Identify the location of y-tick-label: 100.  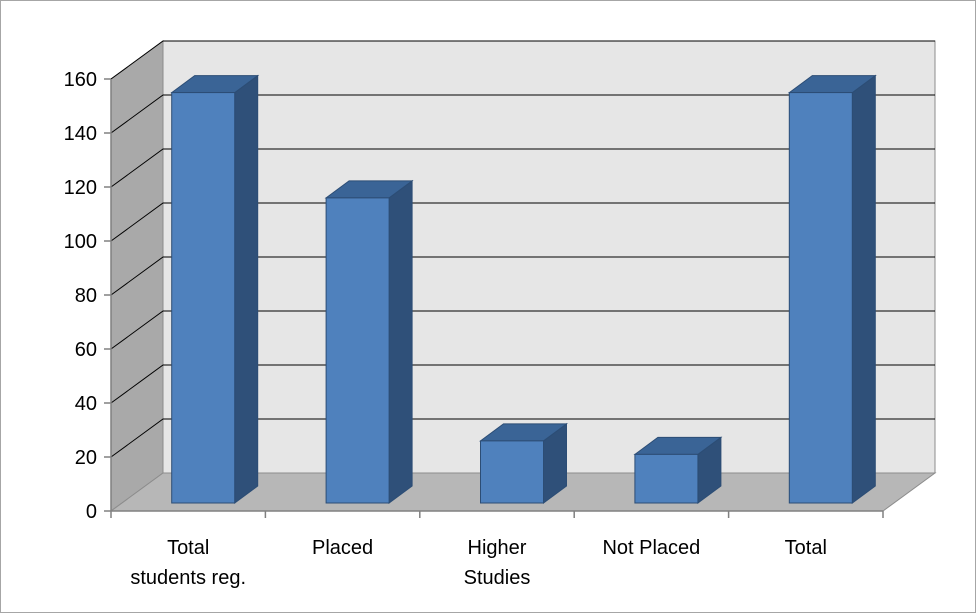
(80, 242).